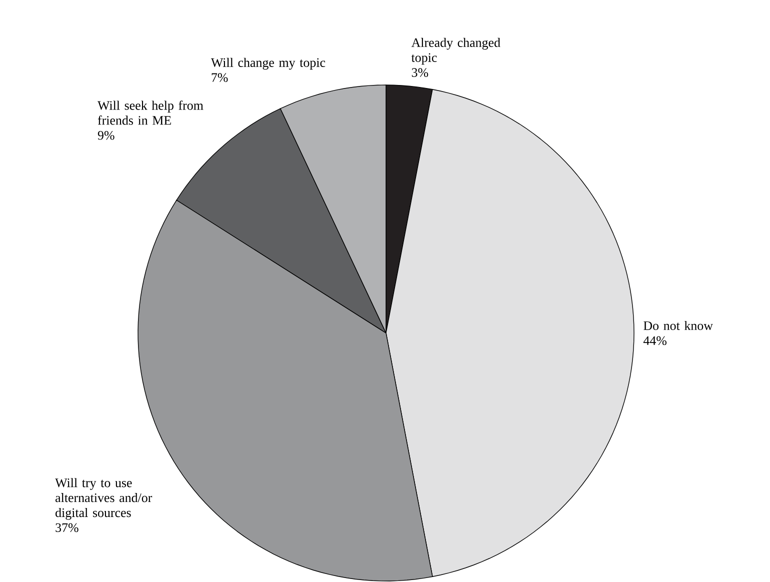 This screenshot has width=770, height=582. What do you see at coordinates (420, 72) in the screenshot?
I see `data-label: 3%` at bounding box center [420, 72].